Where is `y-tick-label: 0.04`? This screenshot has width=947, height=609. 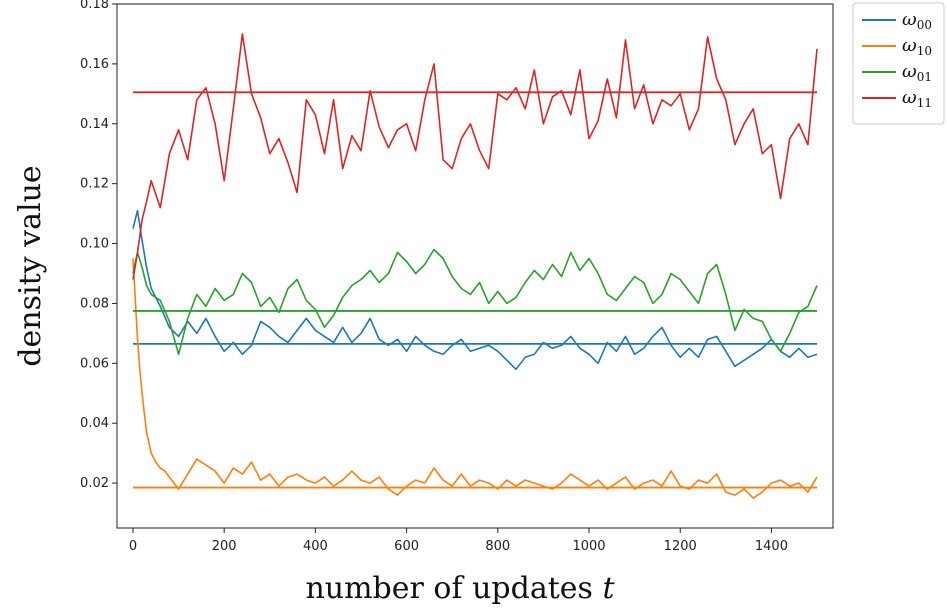
y-tick-label: 0.04 is located at coordinates (94, 423).